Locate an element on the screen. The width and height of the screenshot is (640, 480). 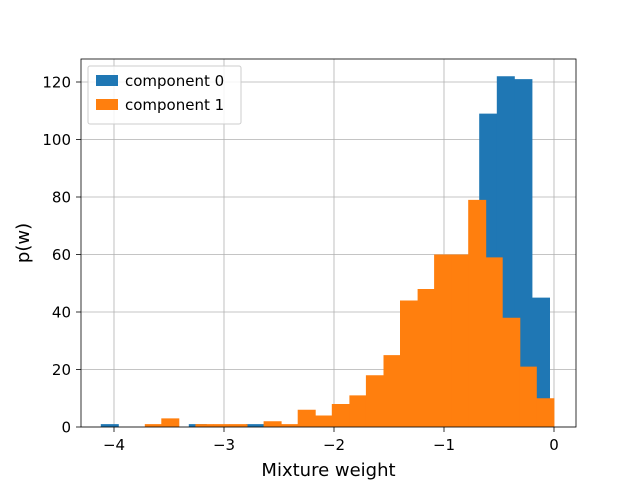
legend-box is located at coordinates (164, 95).